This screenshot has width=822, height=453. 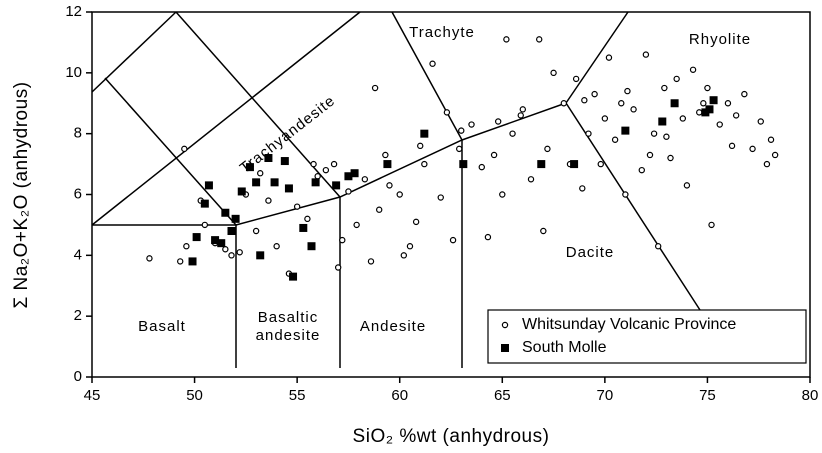 What do you see at coordinates (288, 335) in the screenshot?
I see `field-label: andesite` at bounding box center [288, 335].